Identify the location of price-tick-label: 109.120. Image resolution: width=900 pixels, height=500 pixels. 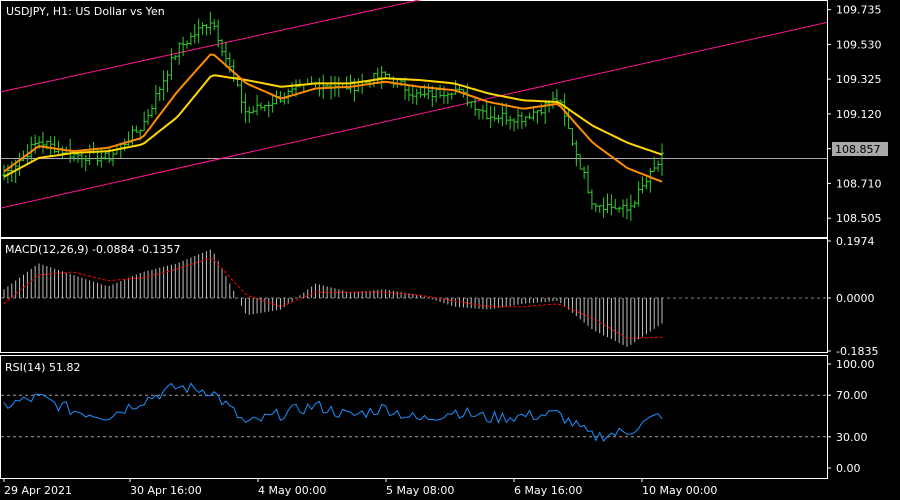
(859, 114).